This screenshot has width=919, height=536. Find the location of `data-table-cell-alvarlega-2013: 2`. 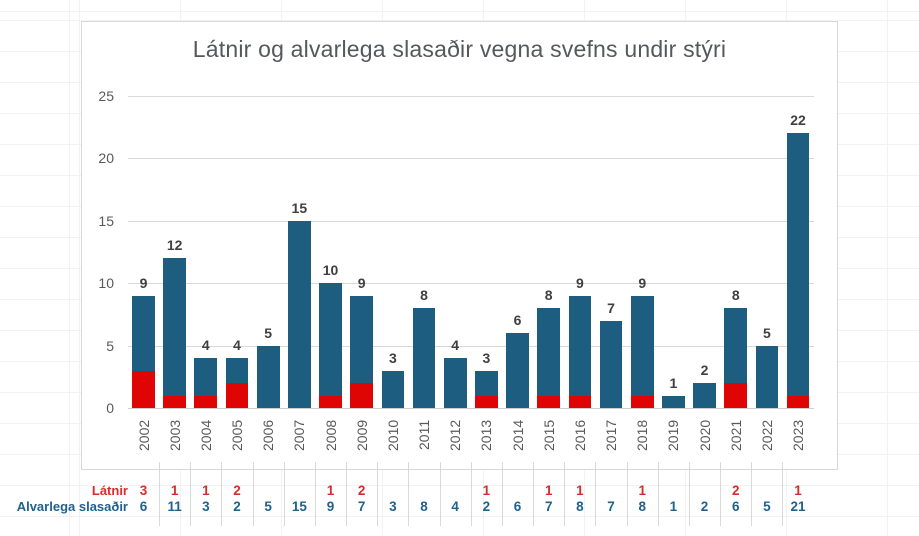

data-table-cell-alvarlega-2013: 2 is located at coordinates (486, 506).